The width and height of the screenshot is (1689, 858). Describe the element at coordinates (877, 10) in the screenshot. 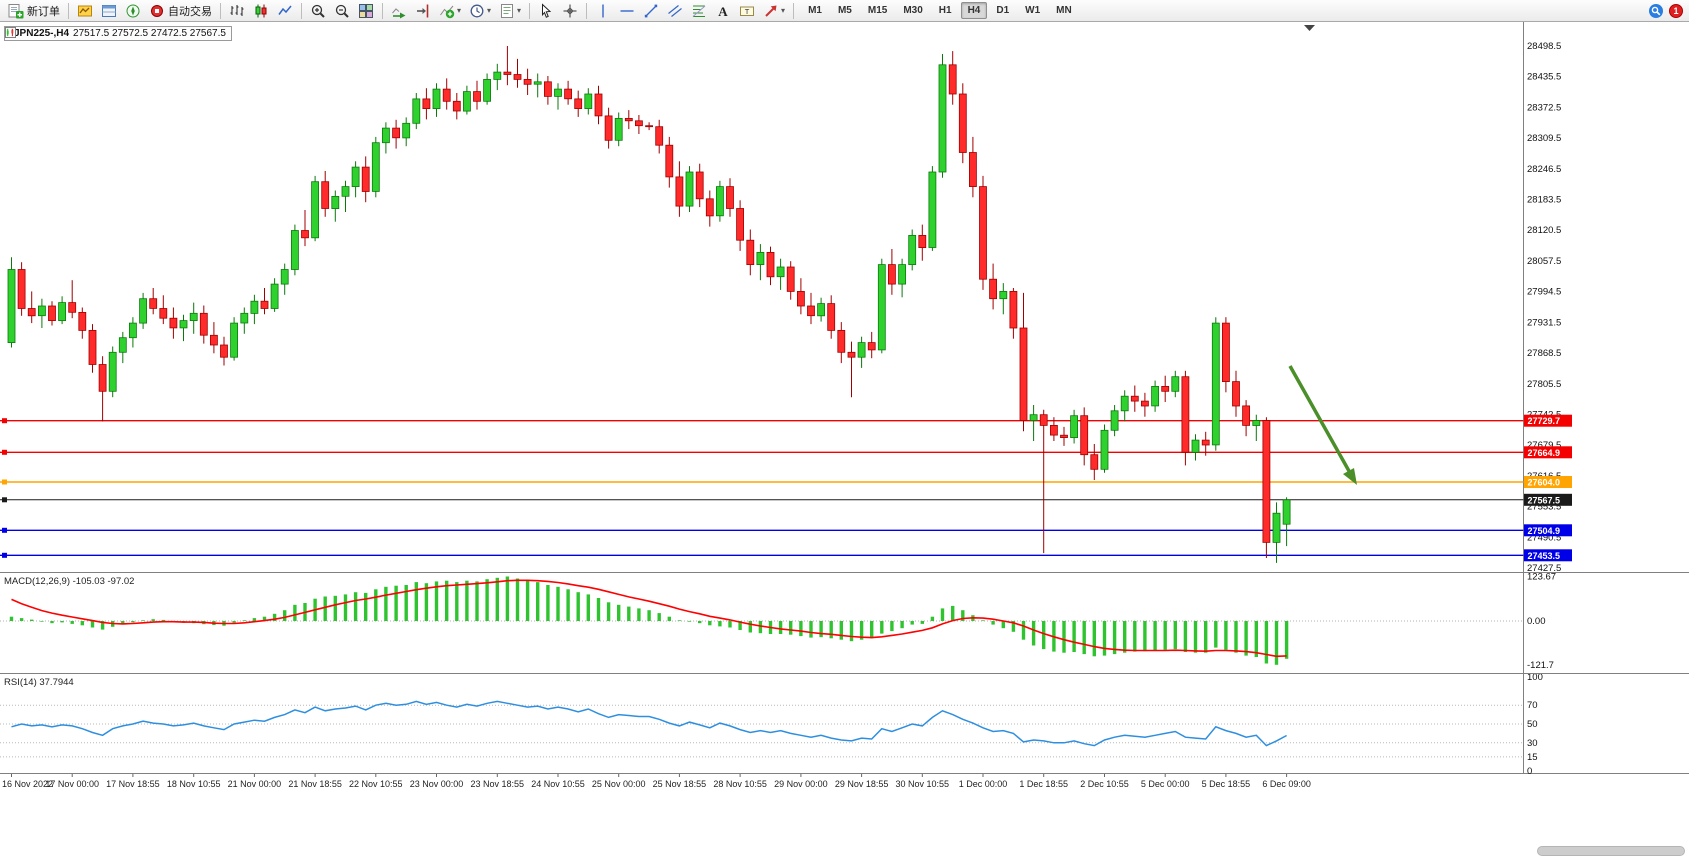

I see `timeframe-m15-button: M15` at that location.